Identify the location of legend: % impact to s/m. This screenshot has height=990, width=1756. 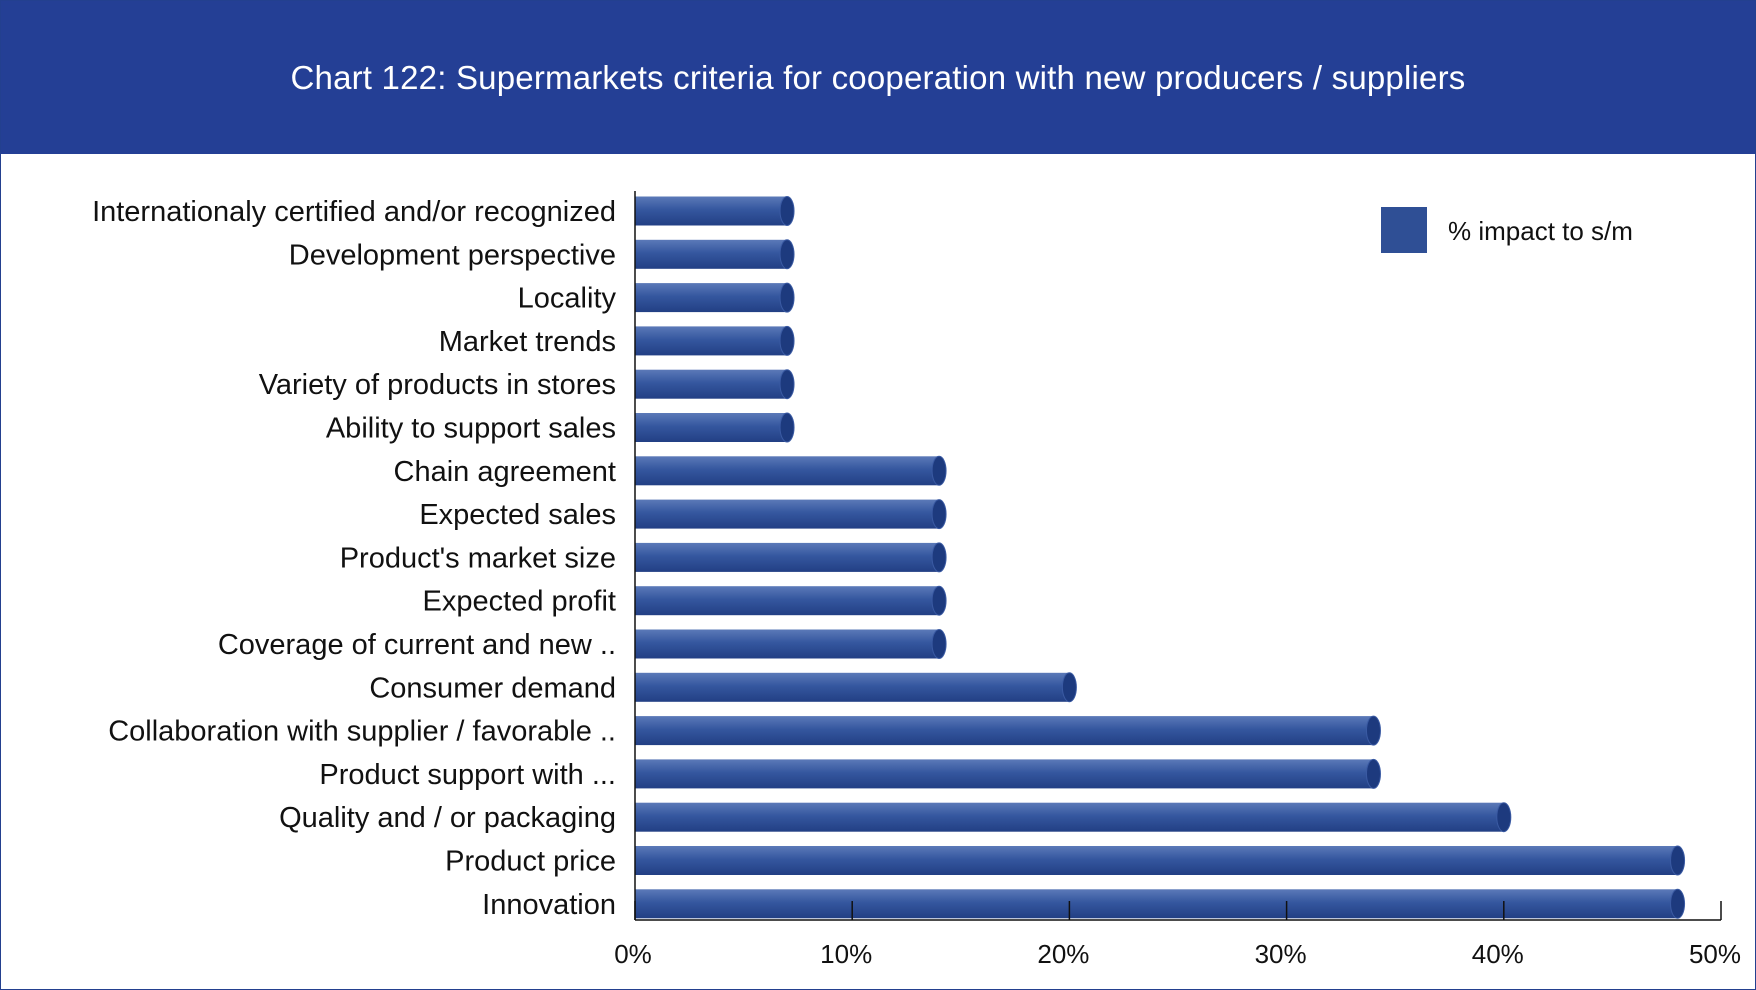
(1507, 230).